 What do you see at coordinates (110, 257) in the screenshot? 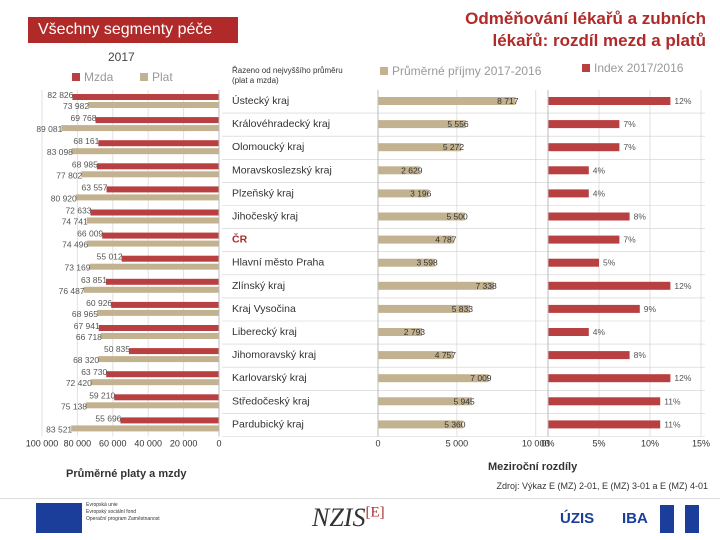
I see `wage-label: 55 012` at bounding box center [110, 257].